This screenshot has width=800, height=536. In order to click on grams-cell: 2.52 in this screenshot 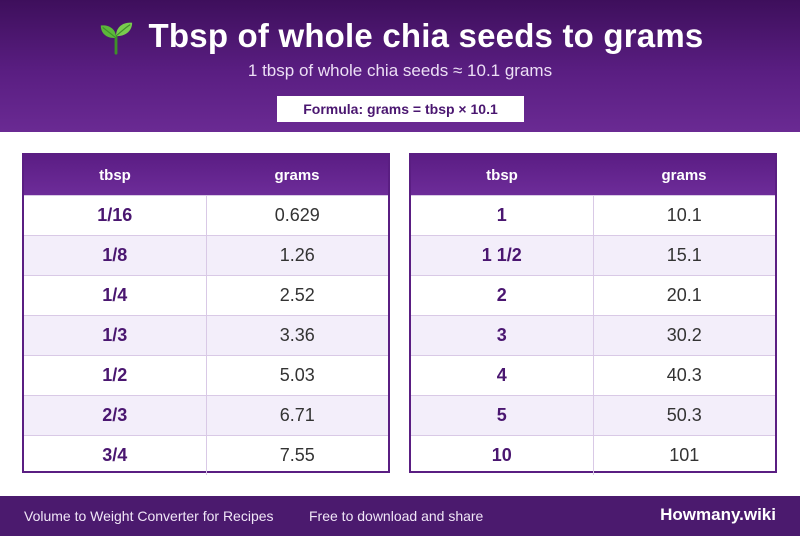, I will do `click(297, 295)`.